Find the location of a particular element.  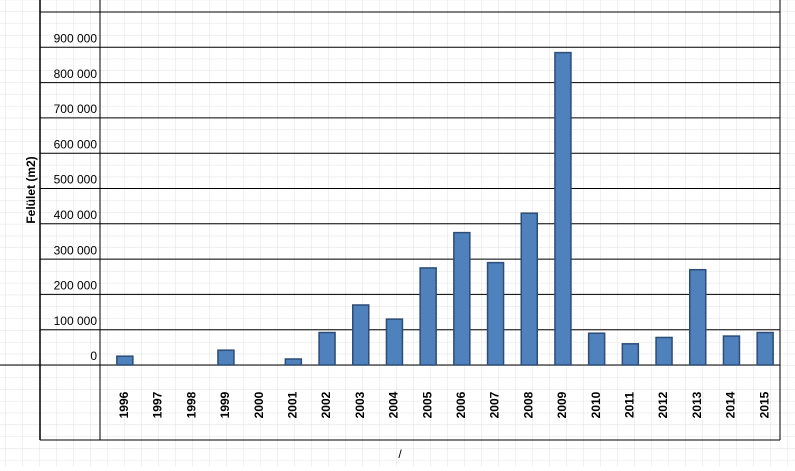

x-tick-label: 2004 is located at coordinates (394, 404).